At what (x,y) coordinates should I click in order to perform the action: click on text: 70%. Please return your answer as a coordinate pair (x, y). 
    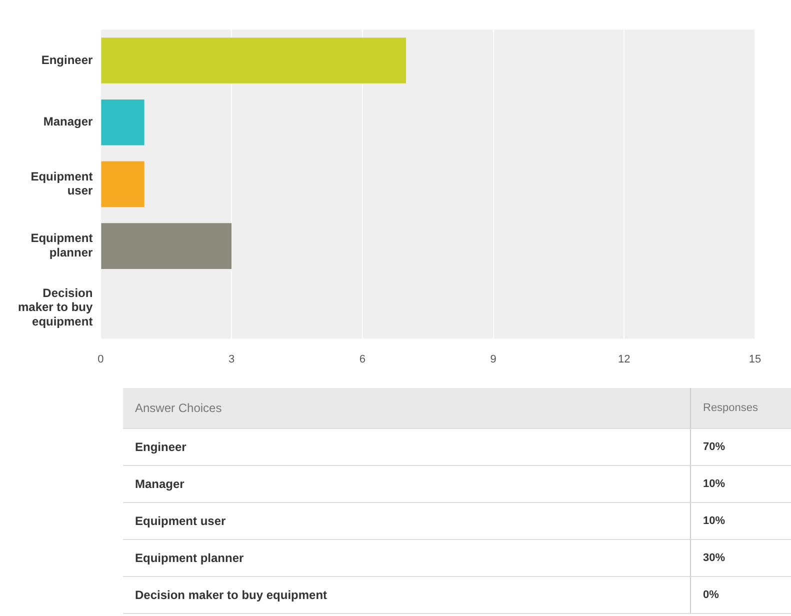
    Looking at the image, I should click on (714, 447).